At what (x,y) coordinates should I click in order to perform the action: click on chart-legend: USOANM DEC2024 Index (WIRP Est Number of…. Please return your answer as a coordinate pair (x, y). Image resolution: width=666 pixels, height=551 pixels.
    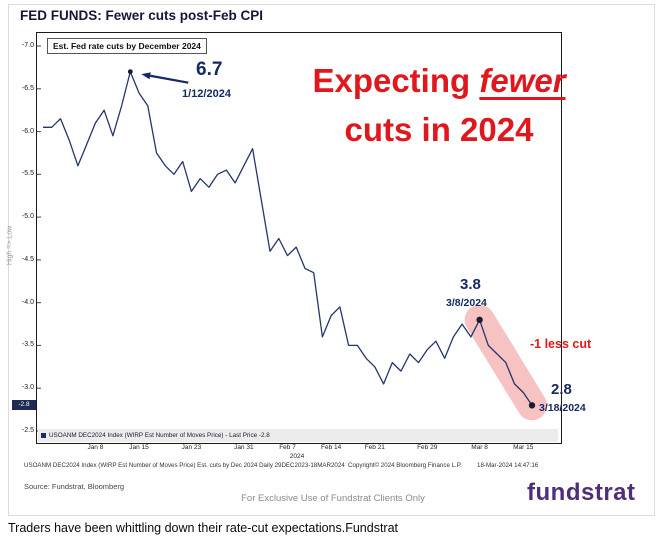
    Looking at the image, I should click on (298, 435).